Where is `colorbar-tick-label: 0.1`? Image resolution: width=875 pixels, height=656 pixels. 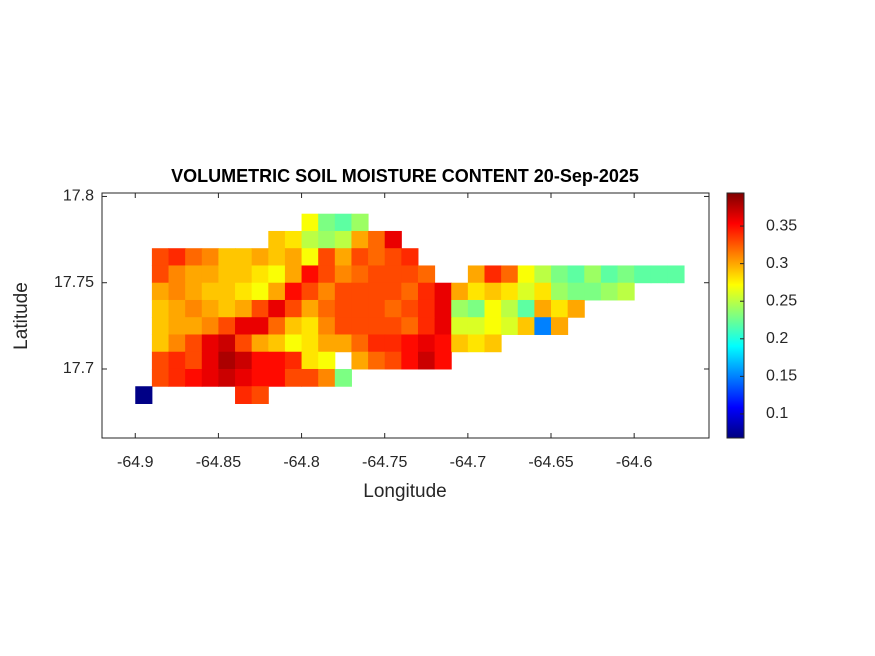 colorbar-tick-label: 0.1 is located at coordinates (777, 413).